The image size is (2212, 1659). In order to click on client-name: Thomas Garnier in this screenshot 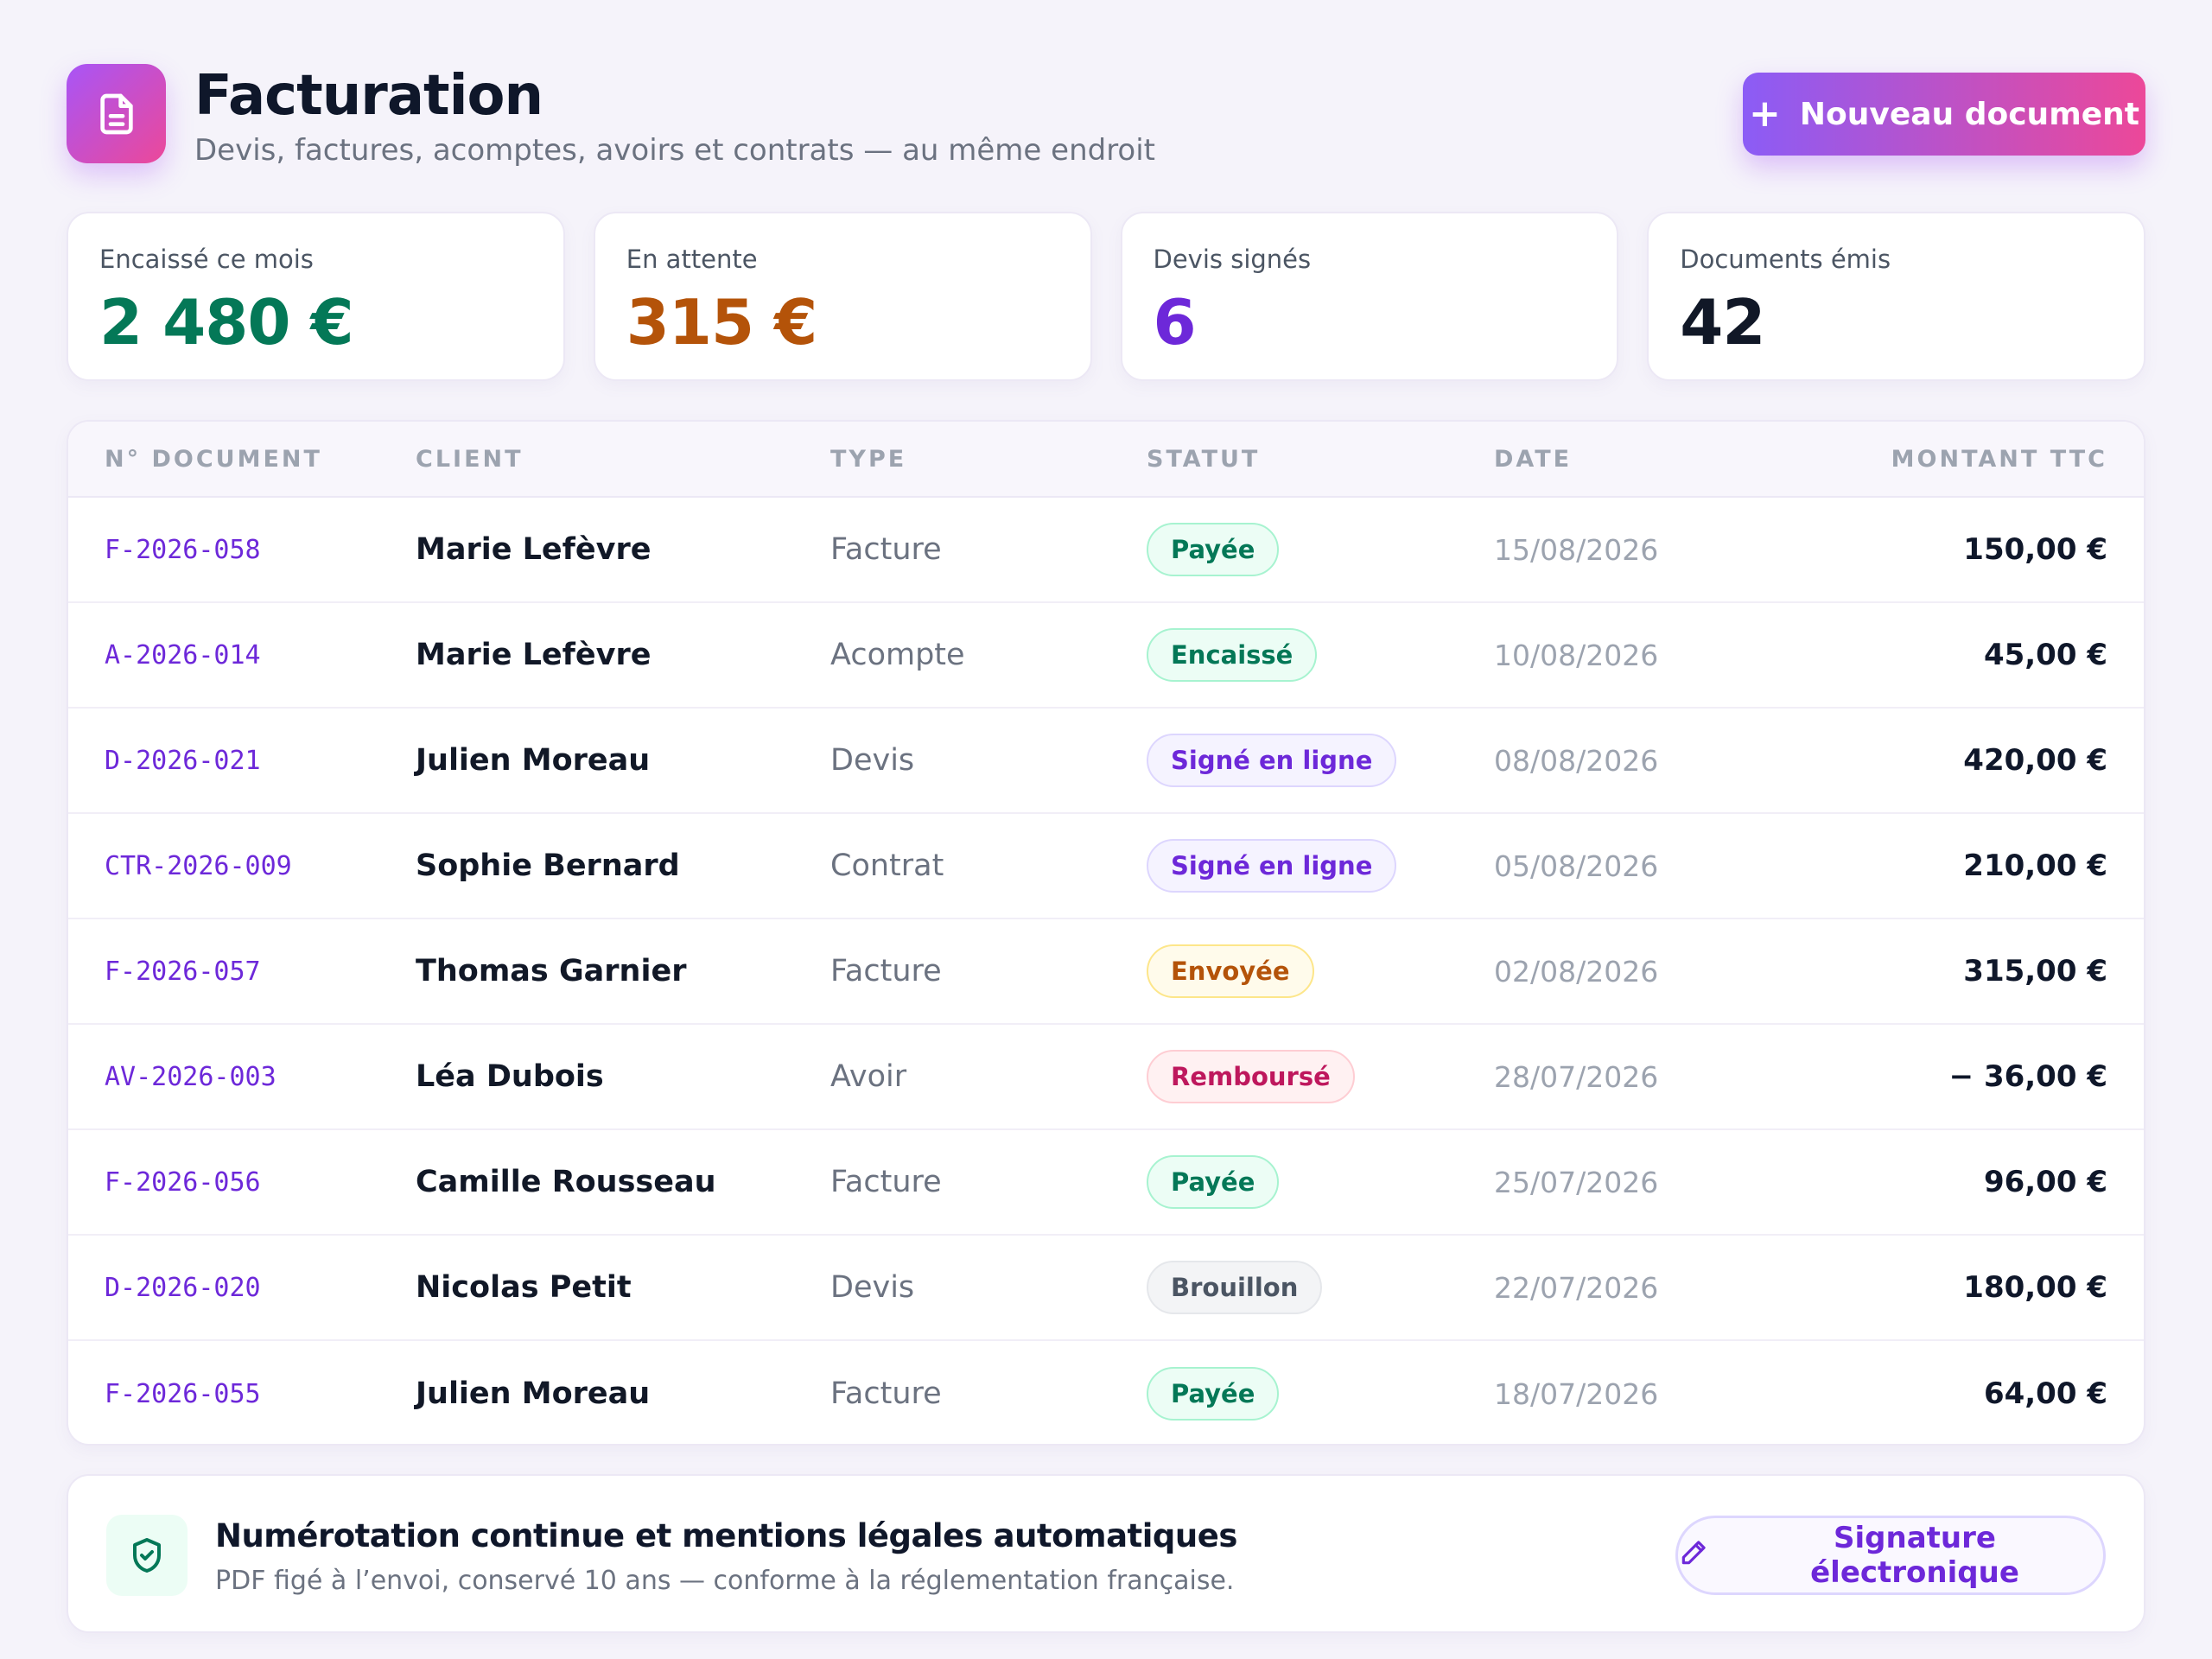, I will do `click(551, 971)`.